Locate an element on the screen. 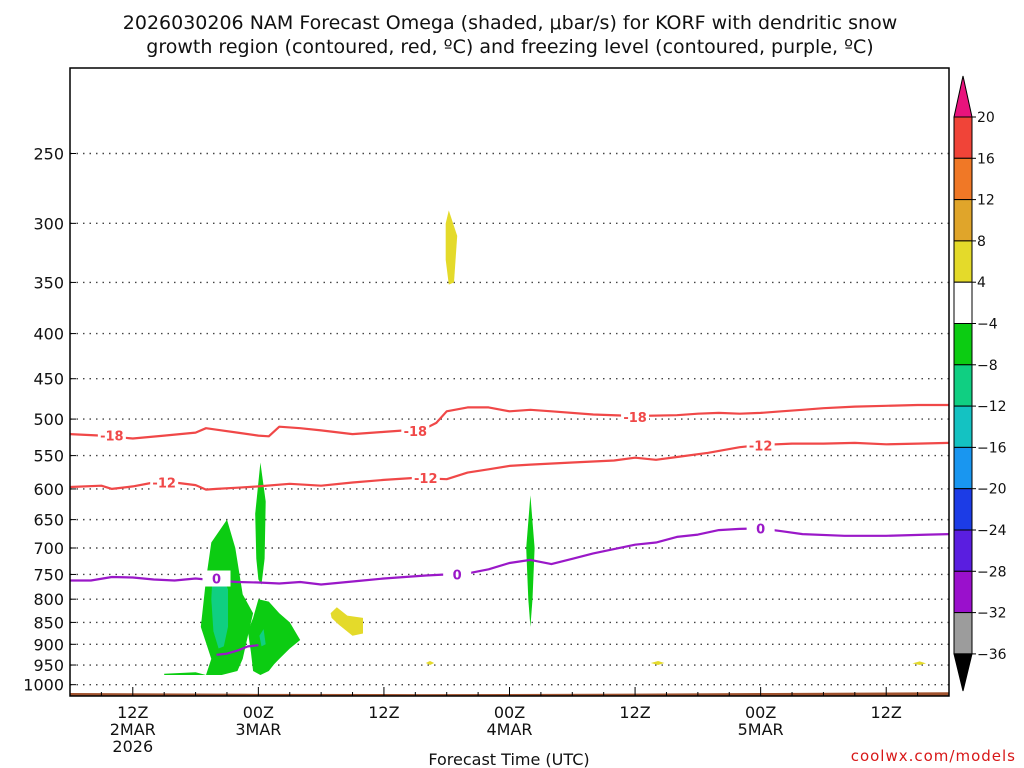  omega-region-lift-core is located at coordinates (219, 611).